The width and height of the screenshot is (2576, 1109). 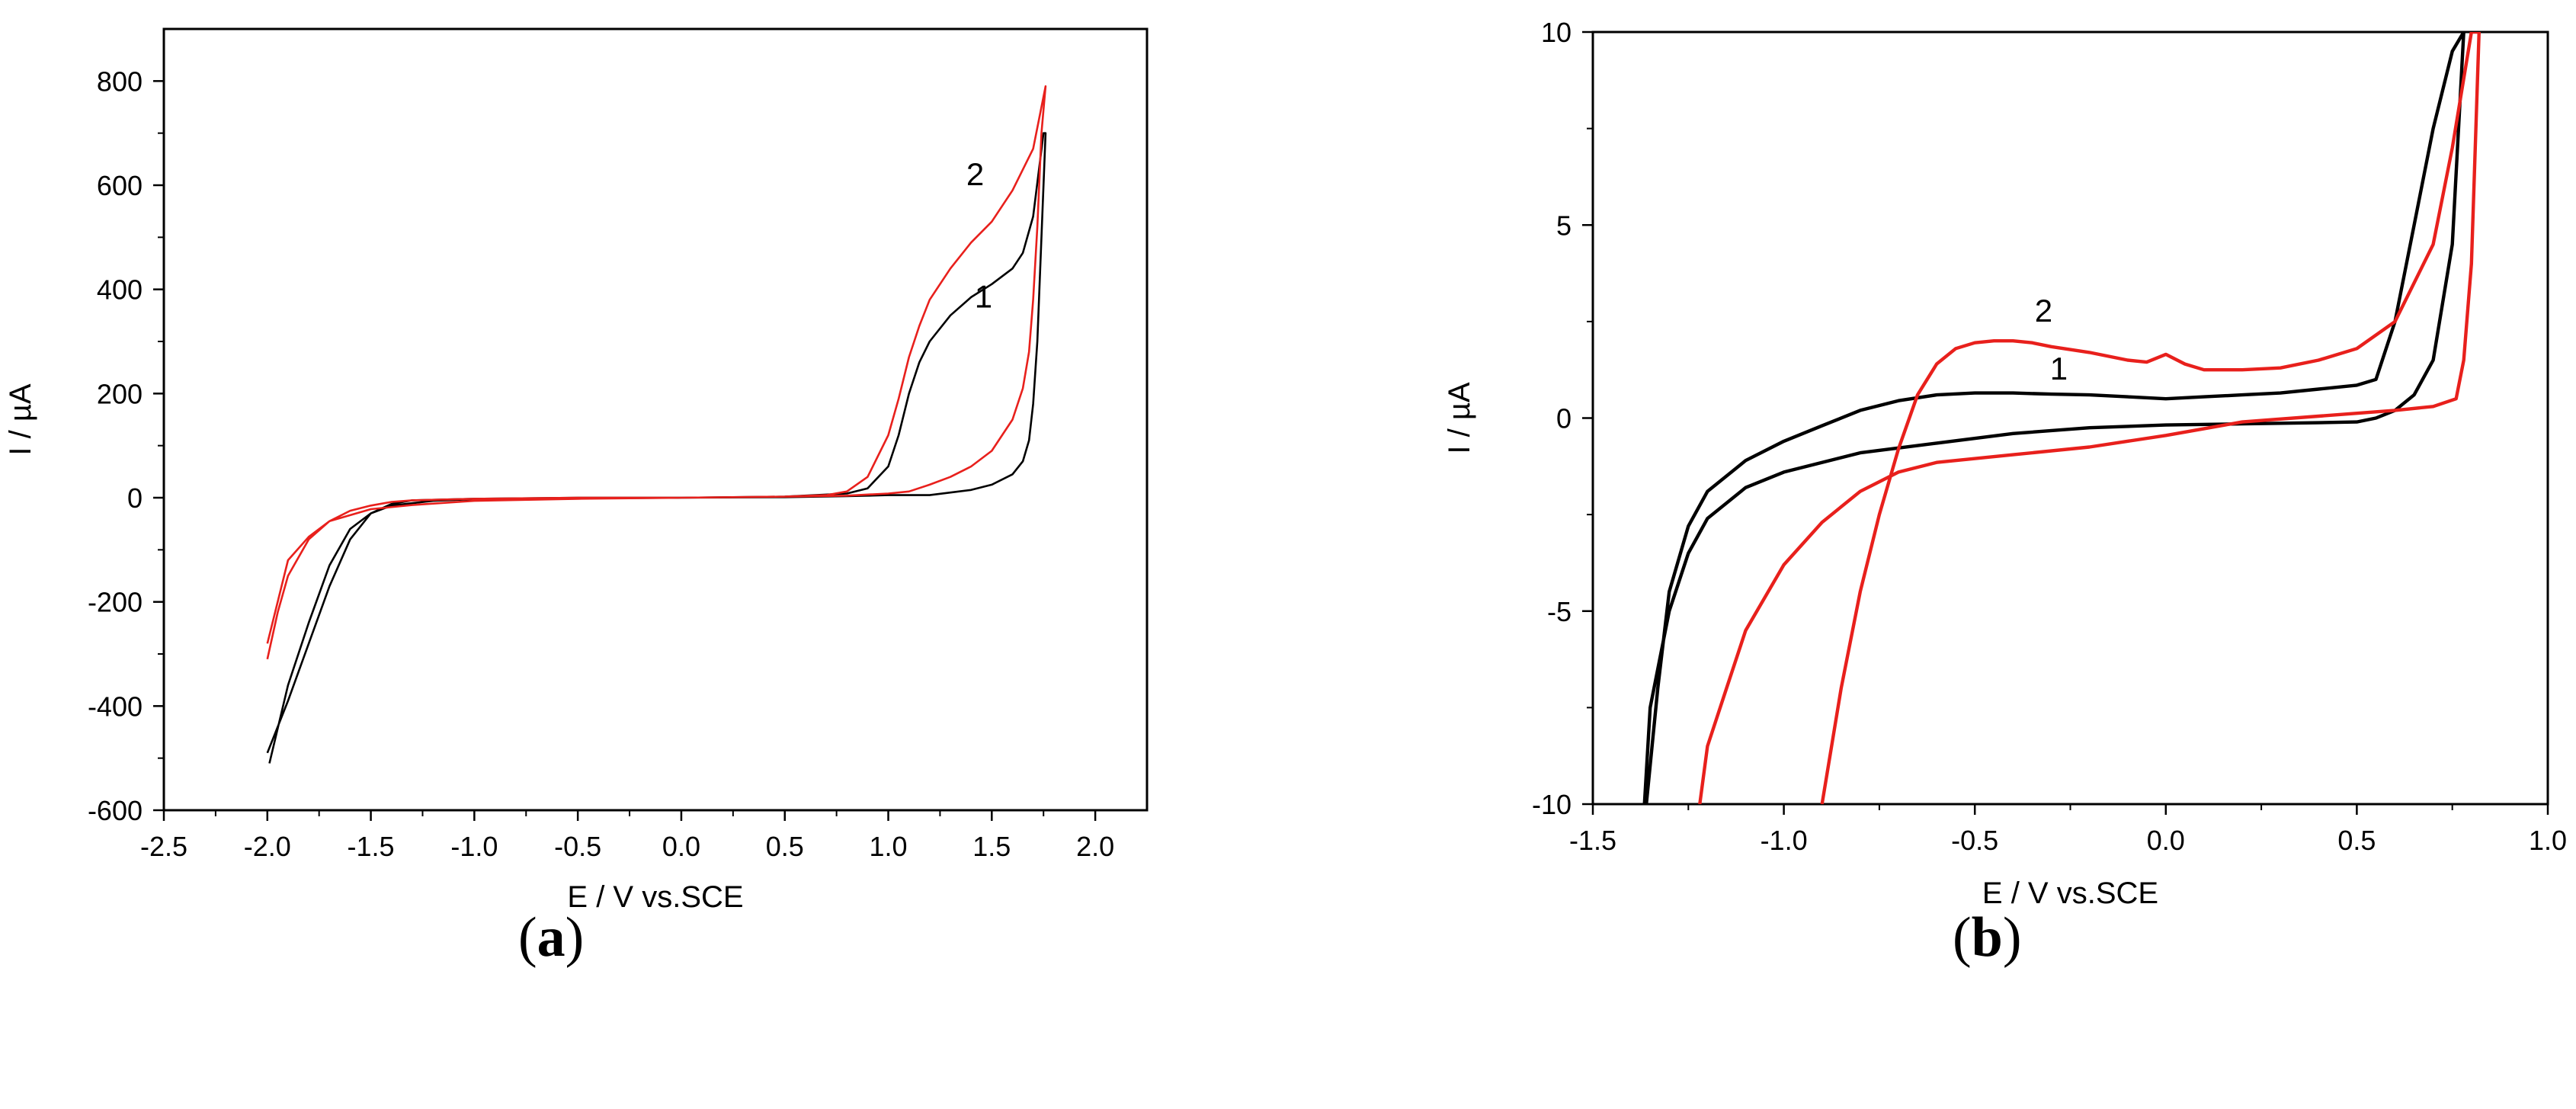 I want to click on y-tick-label: -5, so click(x=1559, y=611).